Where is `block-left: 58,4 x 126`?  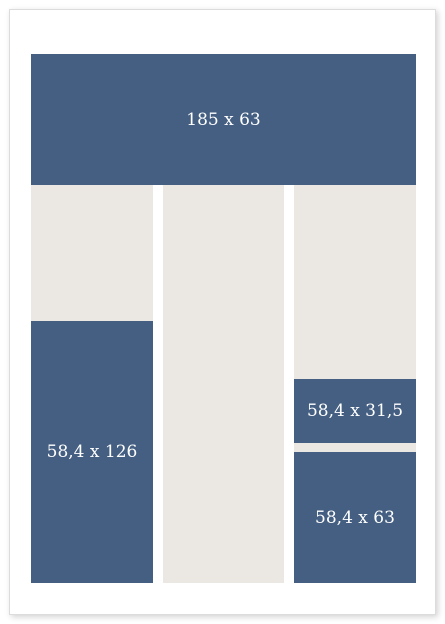
block-left: 58,4 x 126 is located at coordinates (92, 452).